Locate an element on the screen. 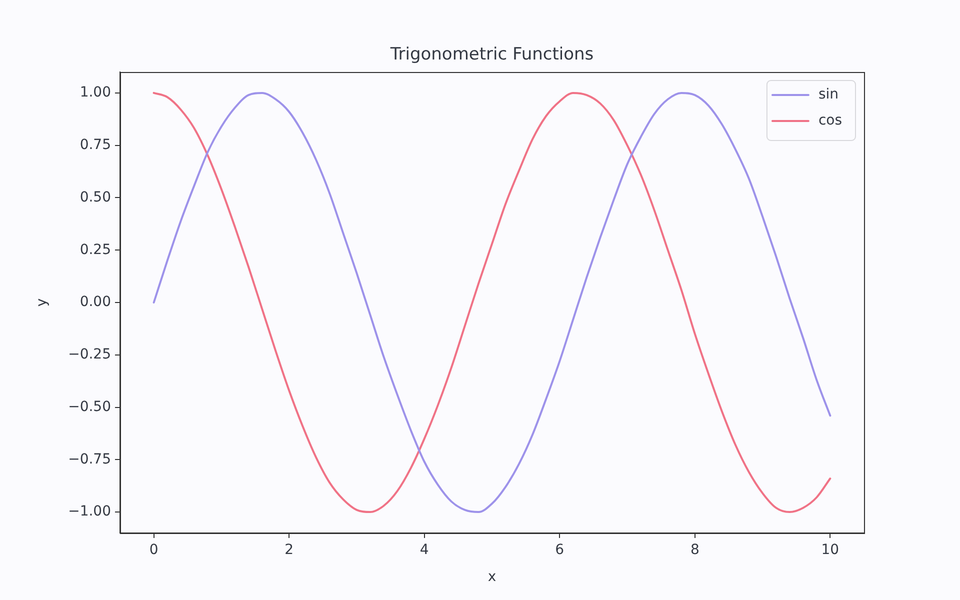 The width and height of the screenshot is (960, 600). y-tick-label: 0.50 is located at coordinates (95, 197).